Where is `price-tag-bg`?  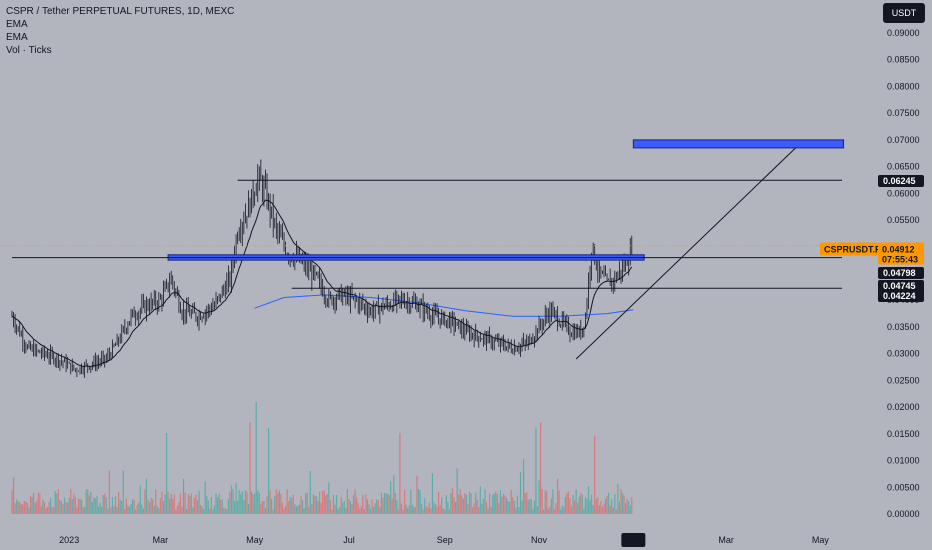
price-tag-bg is located at coordinates (901, 286).